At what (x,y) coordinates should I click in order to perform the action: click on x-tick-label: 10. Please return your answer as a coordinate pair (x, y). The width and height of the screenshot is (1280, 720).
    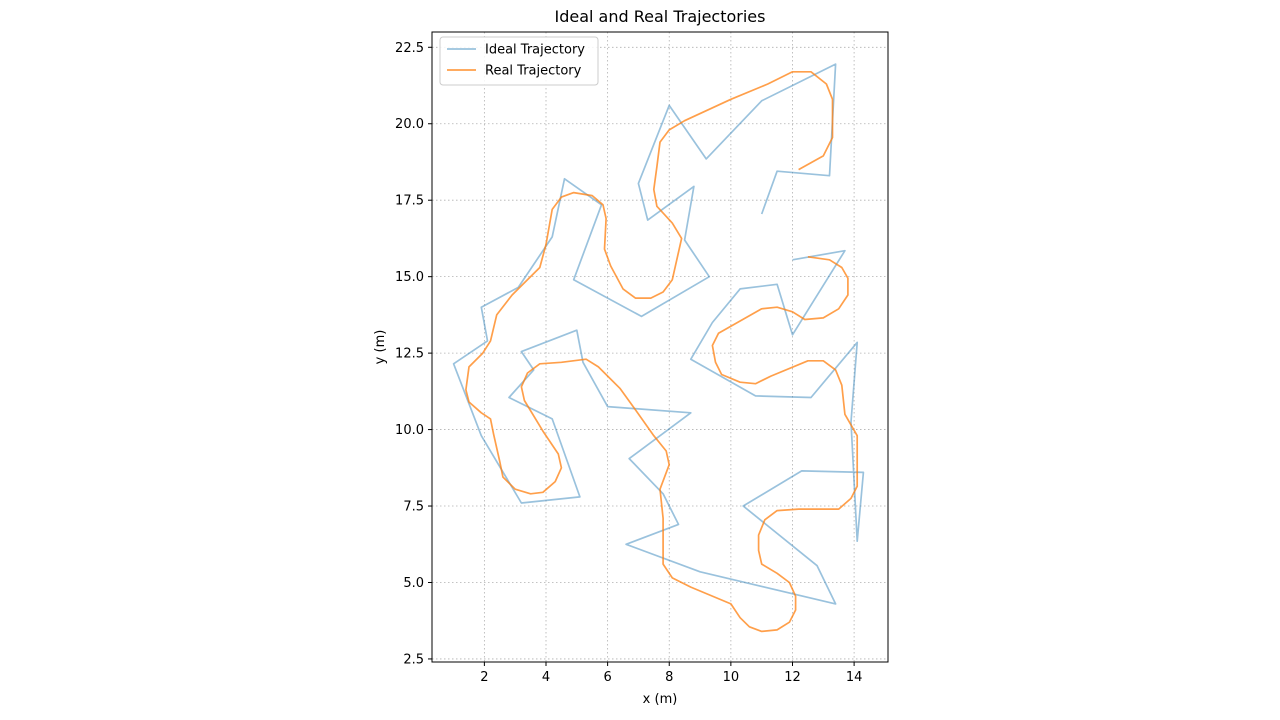
    Looking at the image, I should click on (731, 677).